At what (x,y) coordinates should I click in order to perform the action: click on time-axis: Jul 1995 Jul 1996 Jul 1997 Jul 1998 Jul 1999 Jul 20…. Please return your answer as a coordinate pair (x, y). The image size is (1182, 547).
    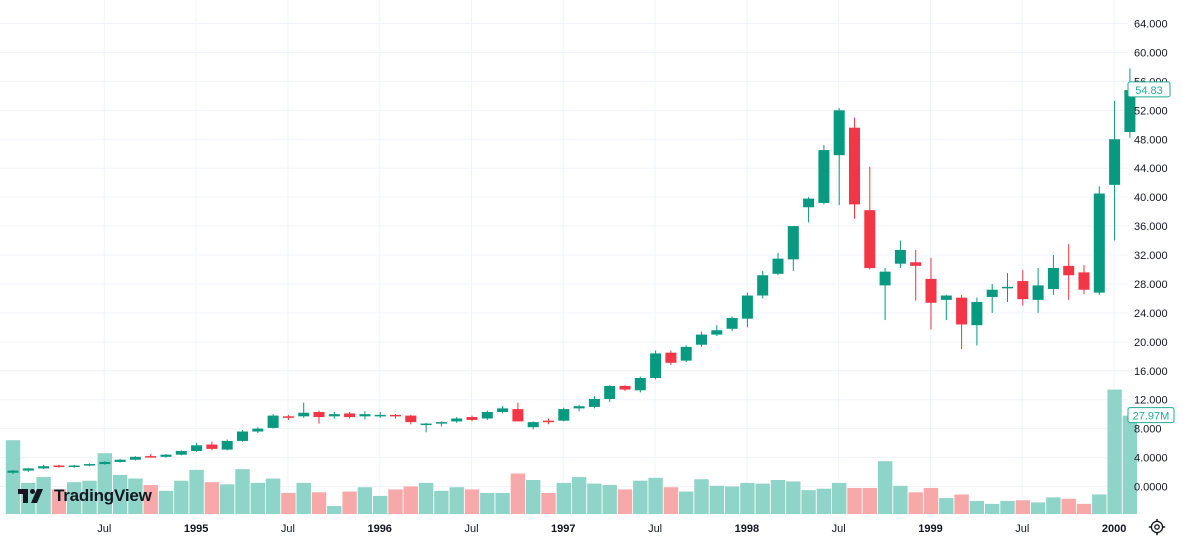
    Looking at the image, I should click on (611, 529).